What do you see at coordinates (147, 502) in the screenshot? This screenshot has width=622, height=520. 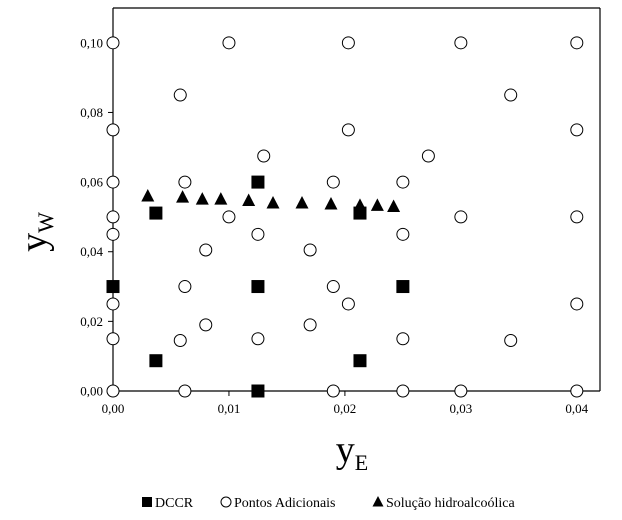 I see `legend-square-icon` at bounding box center [147, 502].